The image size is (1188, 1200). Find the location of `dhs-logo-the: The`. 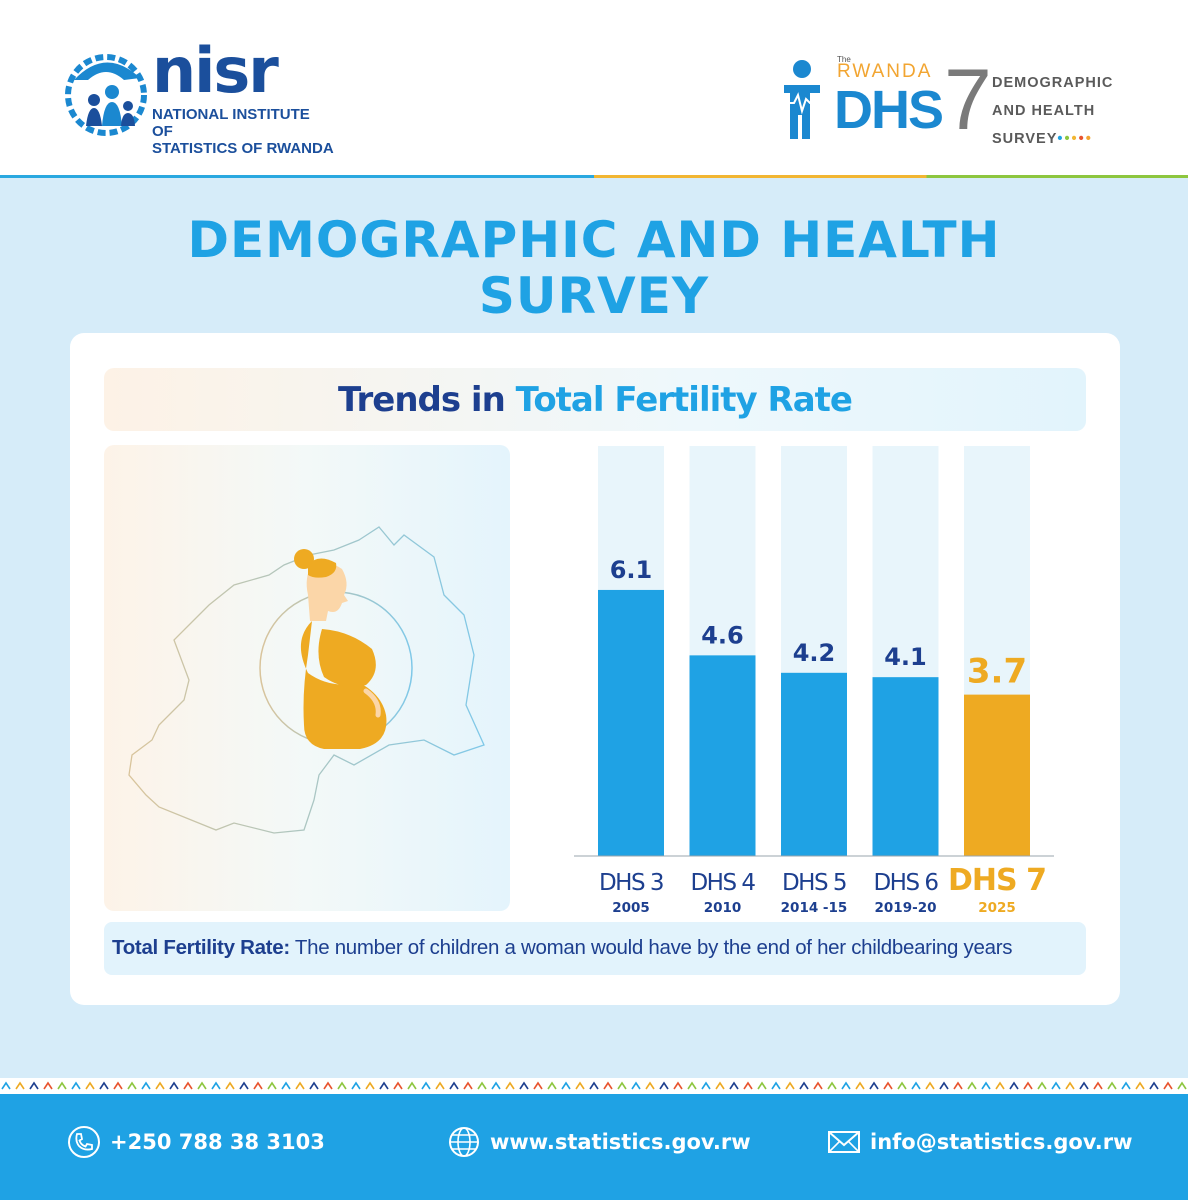

dhs-logo-the: The is located at coordinates (844, 59).